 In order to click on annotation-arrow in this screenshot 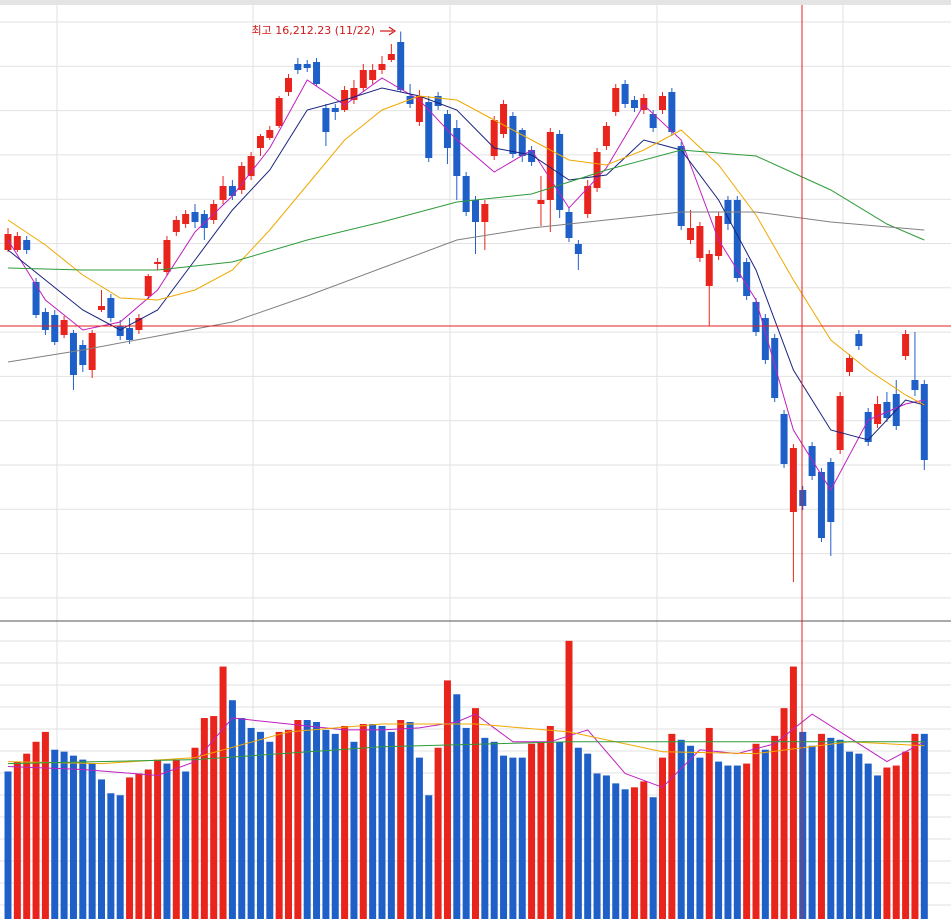, I will do `click(388, 31)`.